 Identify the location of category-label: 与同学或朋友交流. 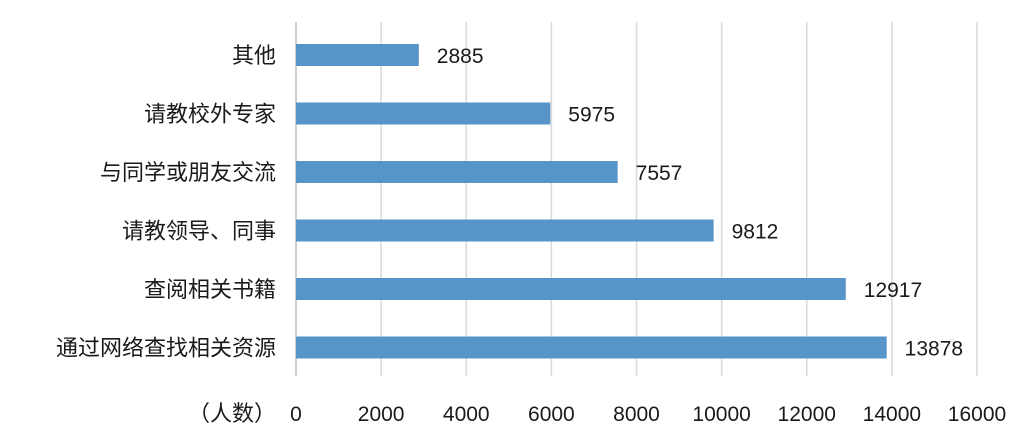
(188, 173).